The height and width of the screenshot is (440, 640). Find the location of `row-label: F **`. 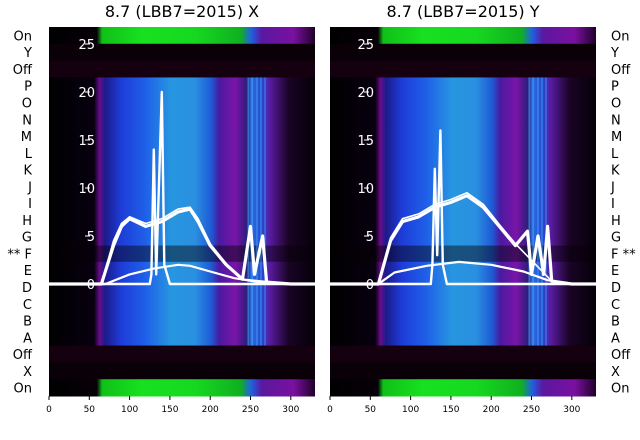

row-label: F ** is located at coordinates (623, 254).